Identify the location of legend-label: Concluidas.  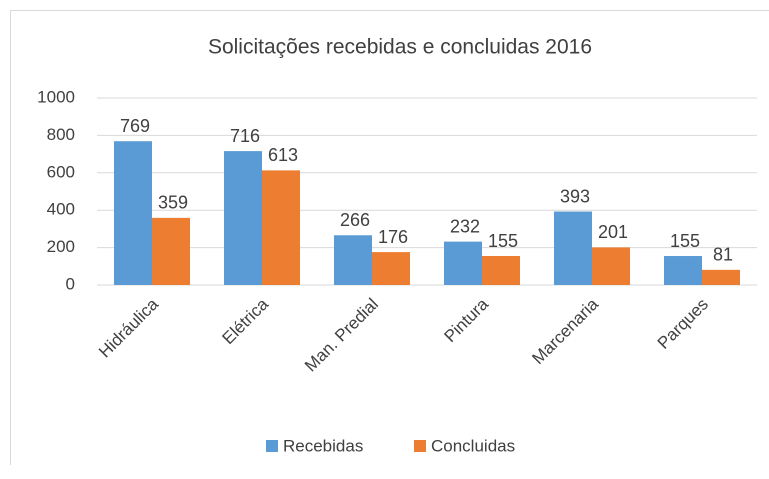
(473, 445).